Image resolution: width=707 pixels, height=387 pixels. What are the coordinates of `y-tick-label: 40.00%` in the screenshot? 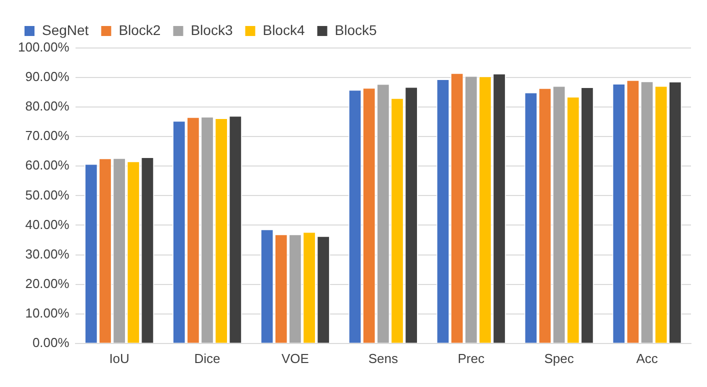 It's located at (47, 224).